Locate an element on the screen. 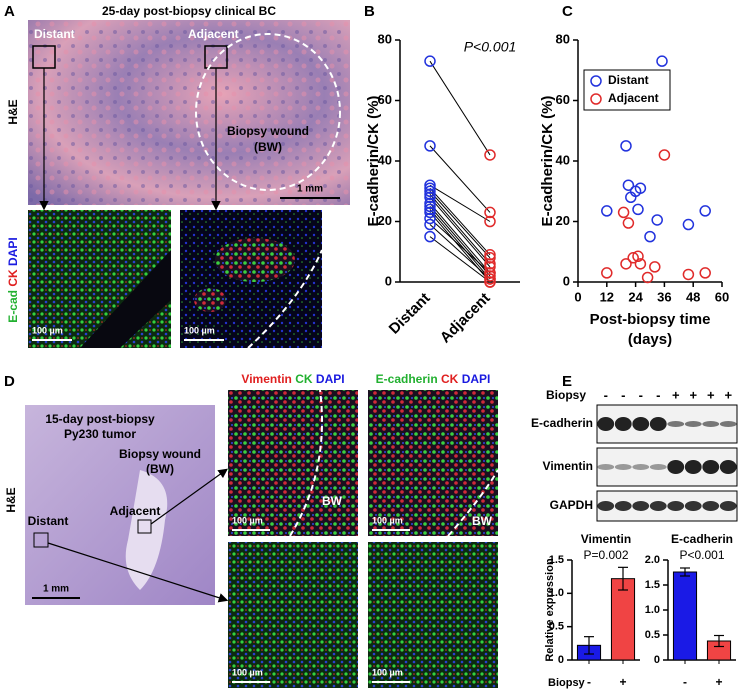  panel-label: B is located at coordinates (369, 11).